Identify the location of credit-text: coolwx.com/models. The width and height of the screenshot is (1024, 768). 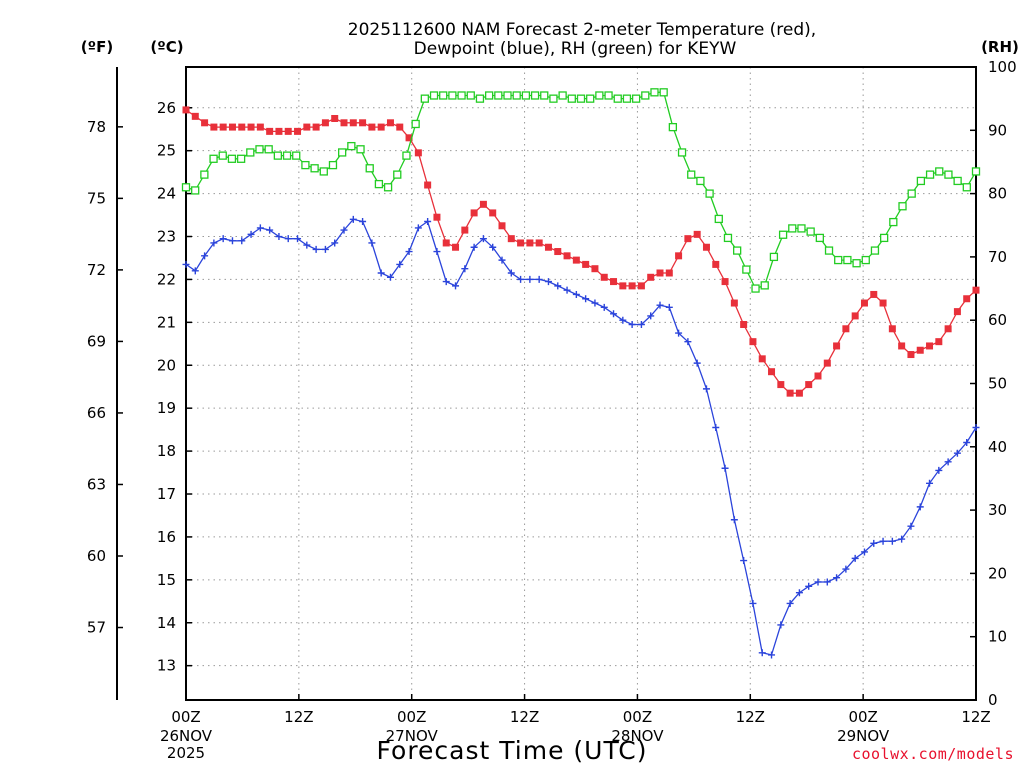
(933, 754).